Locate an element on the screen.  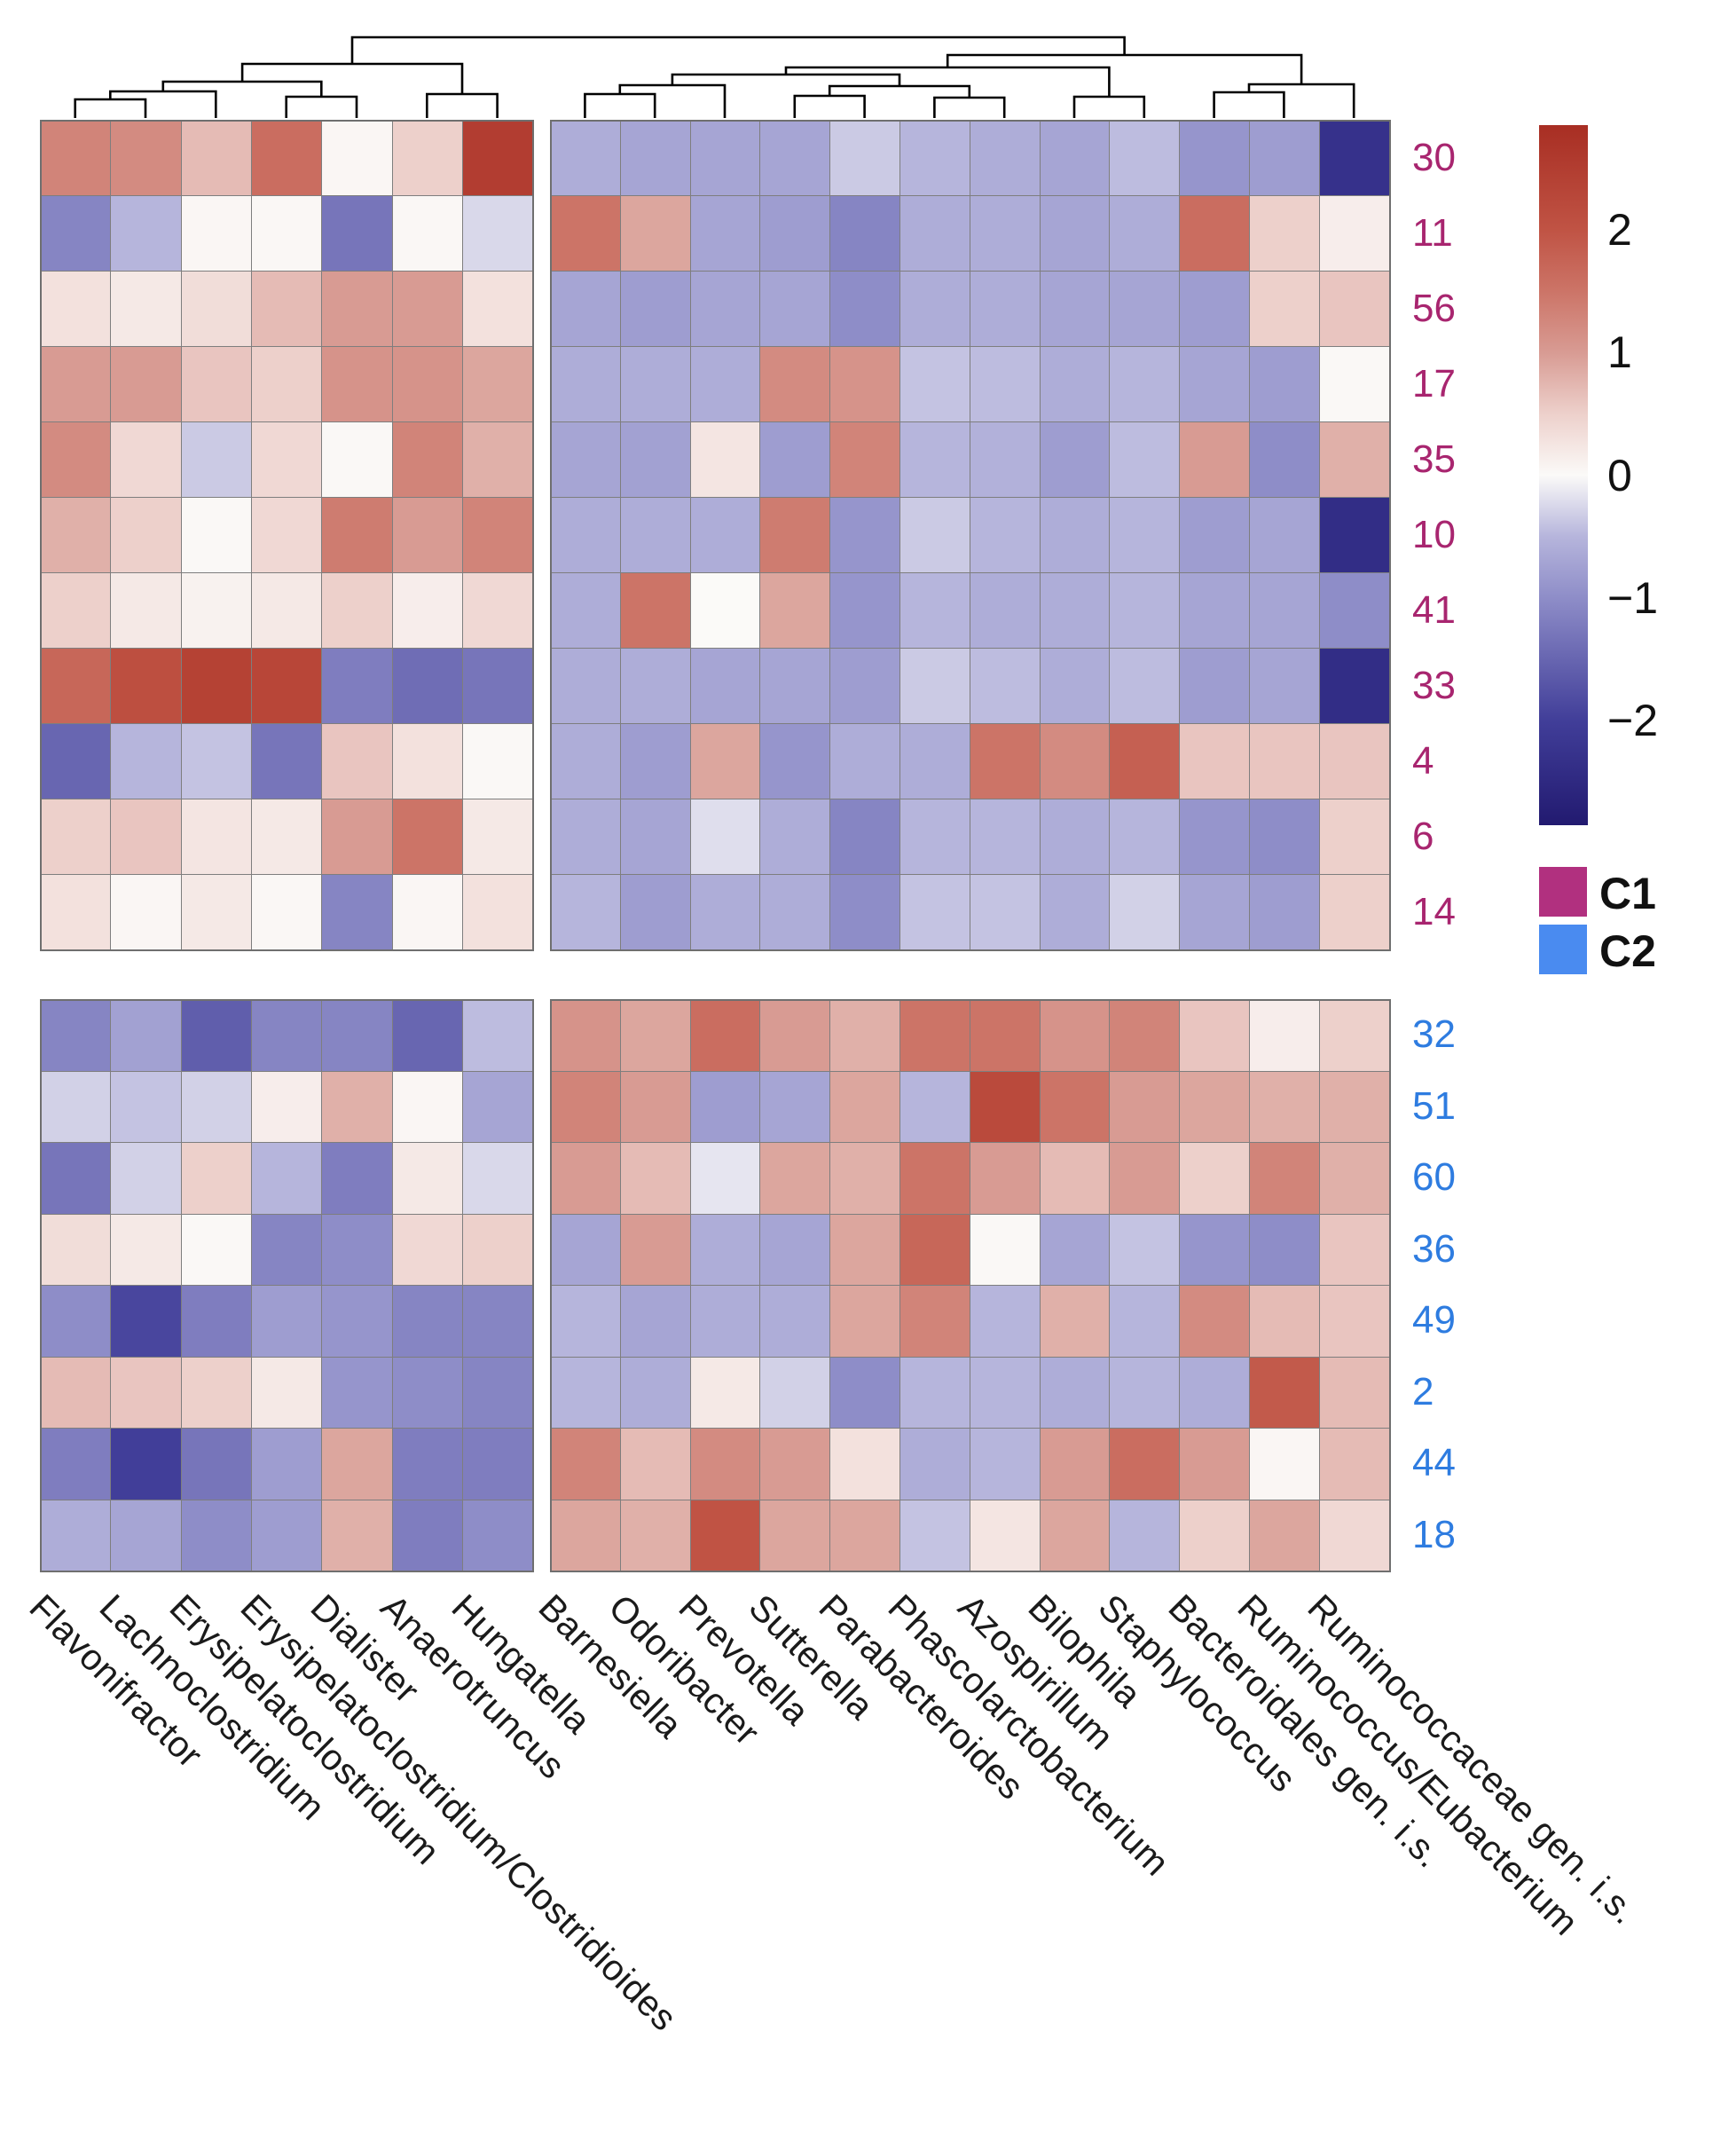
row-label: 14 is located at coordinates (1434, 911).